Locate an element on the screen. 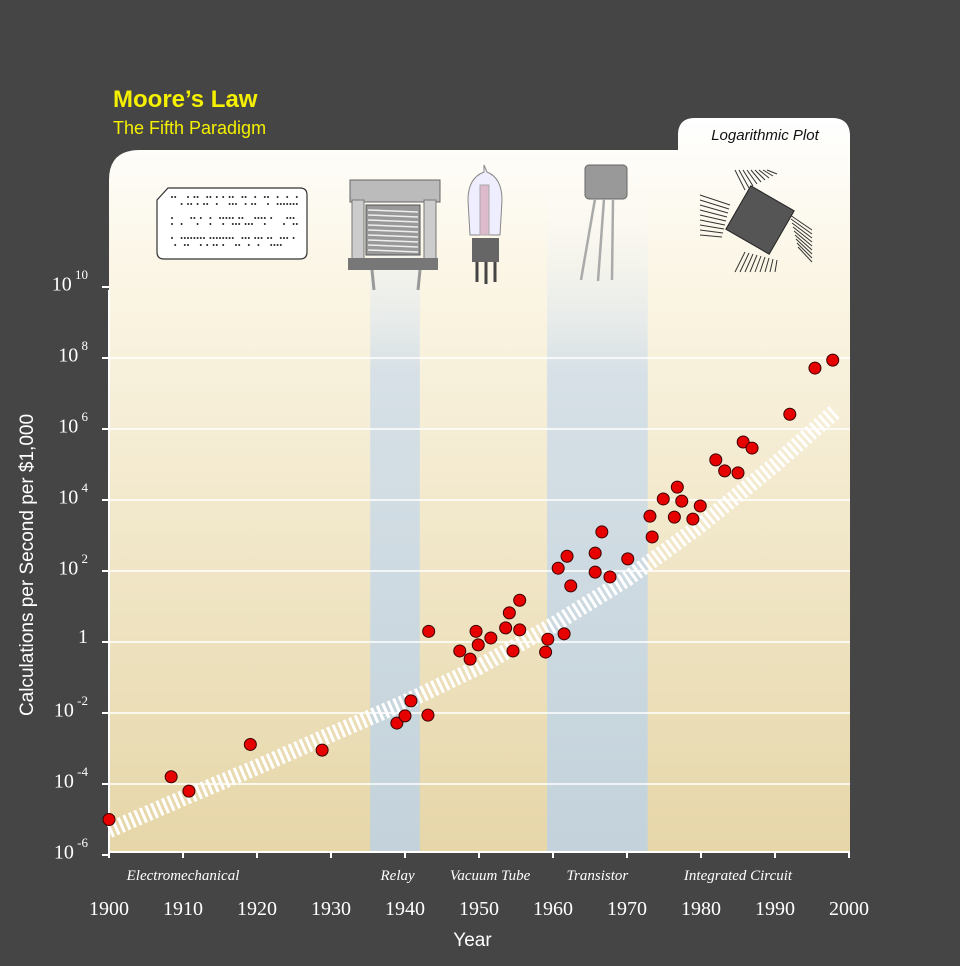  x-tick-label: 1960 is located at coordinates (553, 909).